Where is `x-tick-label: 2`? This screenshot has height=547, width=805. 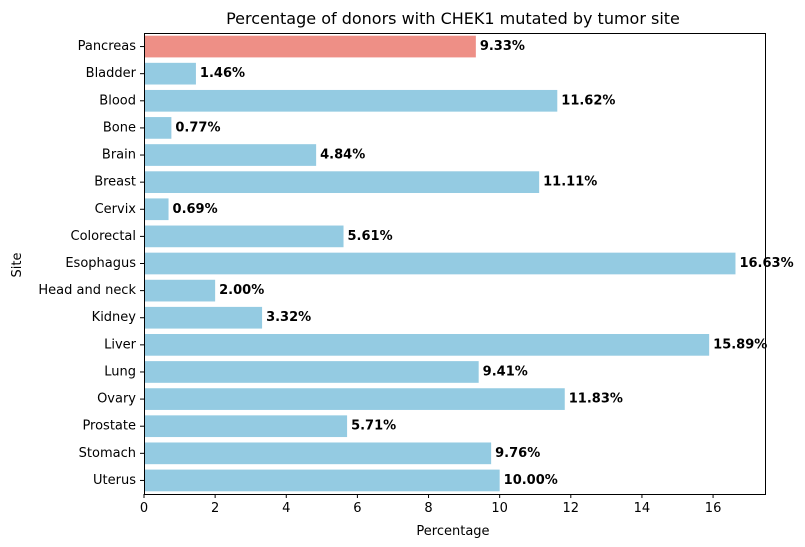 x-tick-label: 2 is located at coordinates (215, 508).